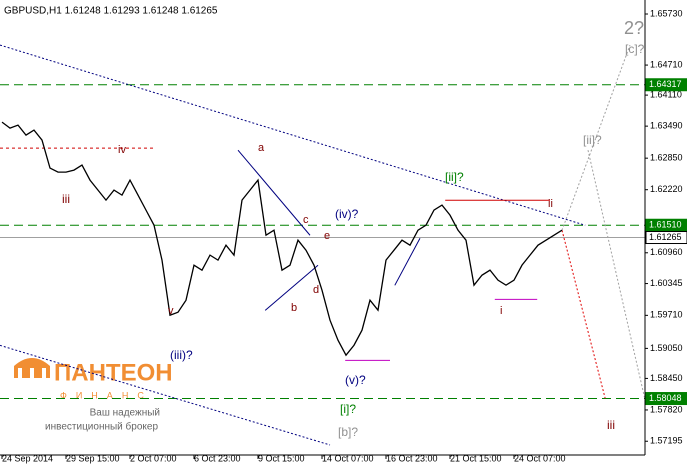 This screenshot has width=687, height=464. I want to click on level-label: 1.64317, so click(665, 84).